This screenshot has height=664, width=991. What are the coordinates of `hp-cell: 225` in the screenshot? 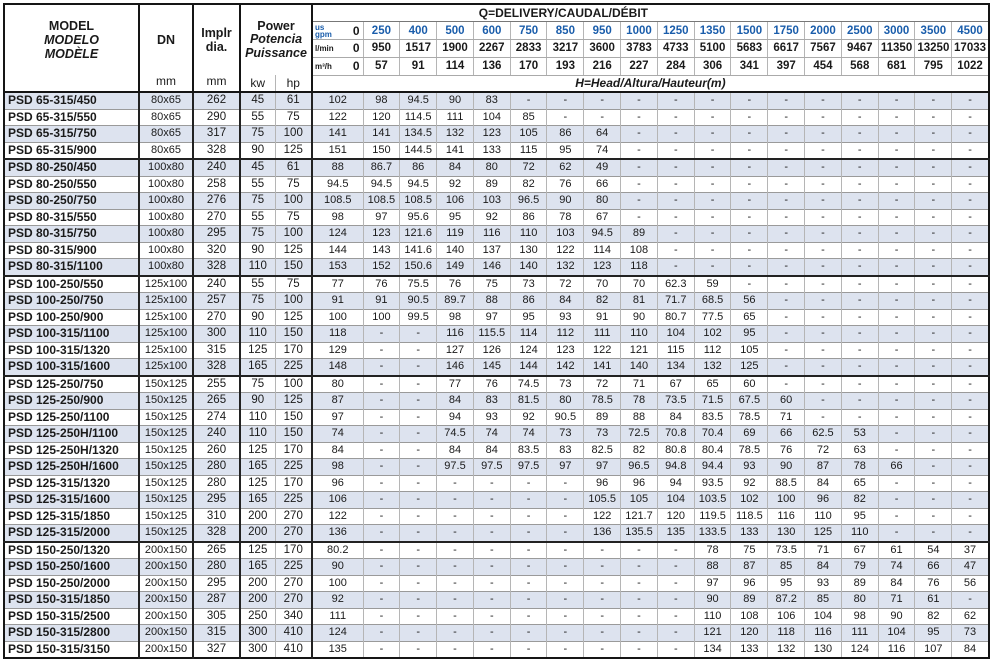 It's located at (294, 367).